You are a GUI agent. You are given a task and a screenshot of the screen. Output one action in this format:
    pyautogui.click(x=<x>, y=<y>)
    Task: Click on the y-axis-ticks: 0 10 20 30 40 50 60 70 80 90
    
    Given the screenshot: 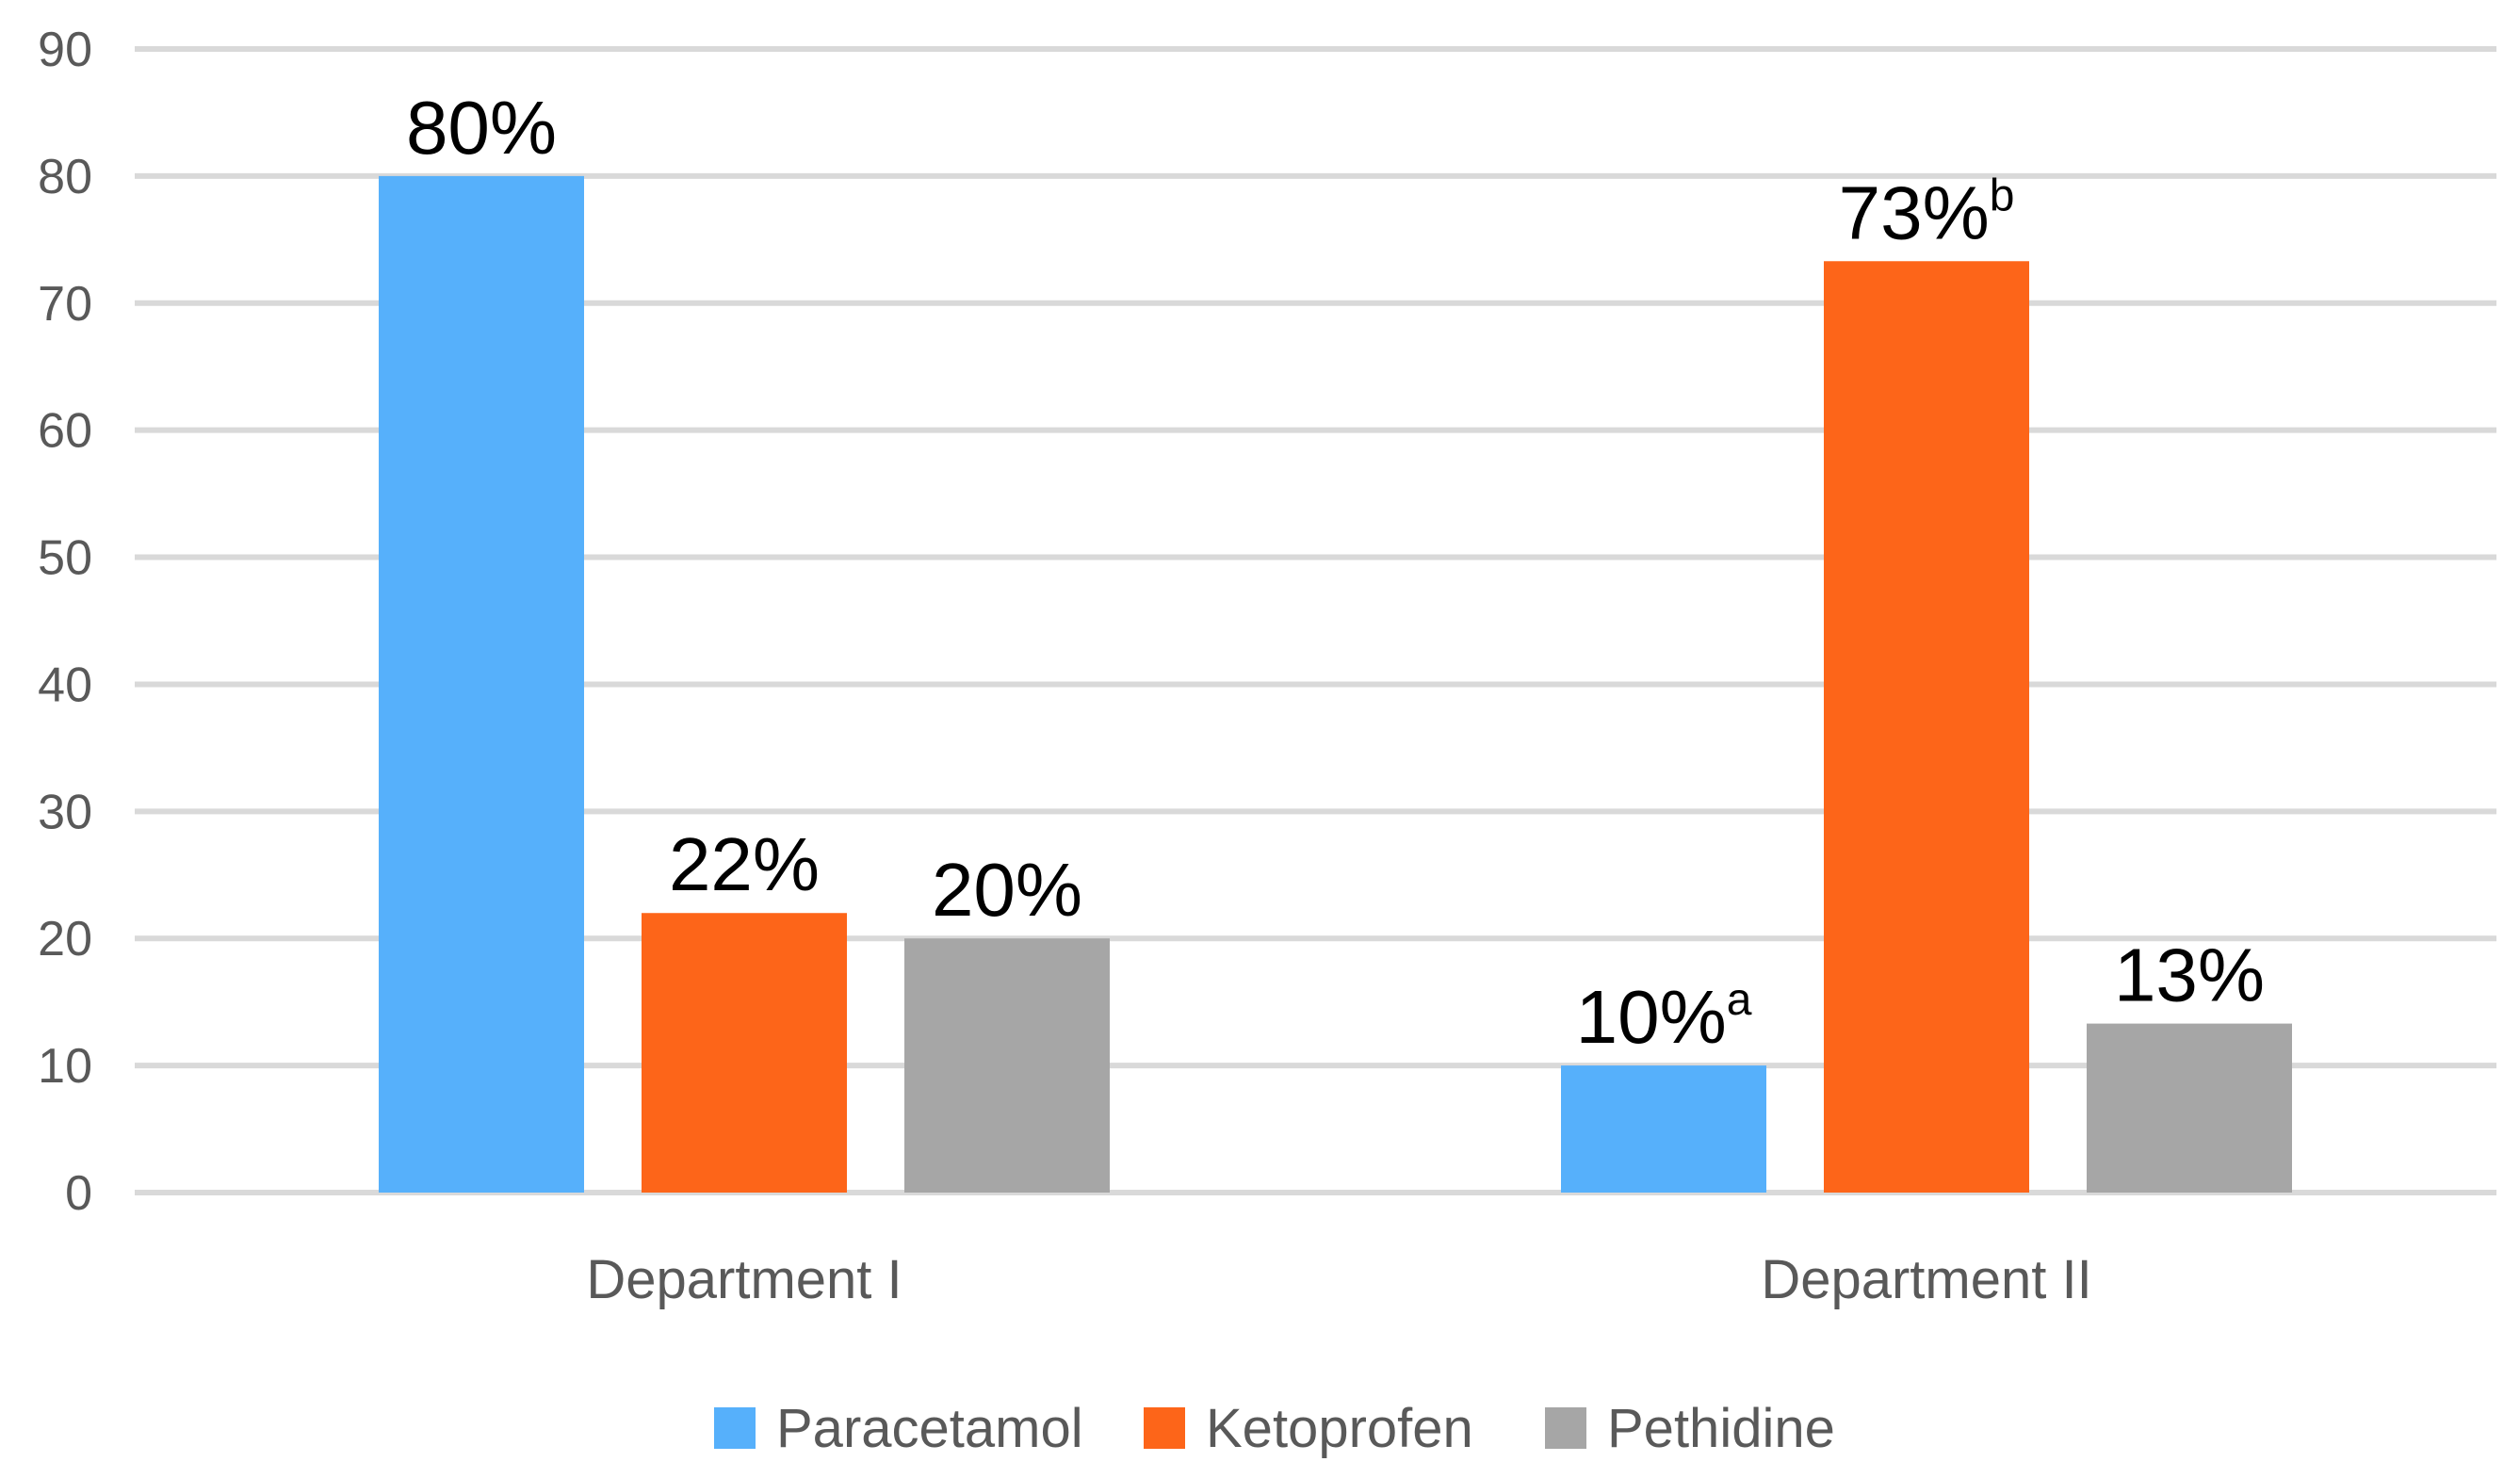 What is the action you would take?
    pyautogui.click(x=65, y=622)
    